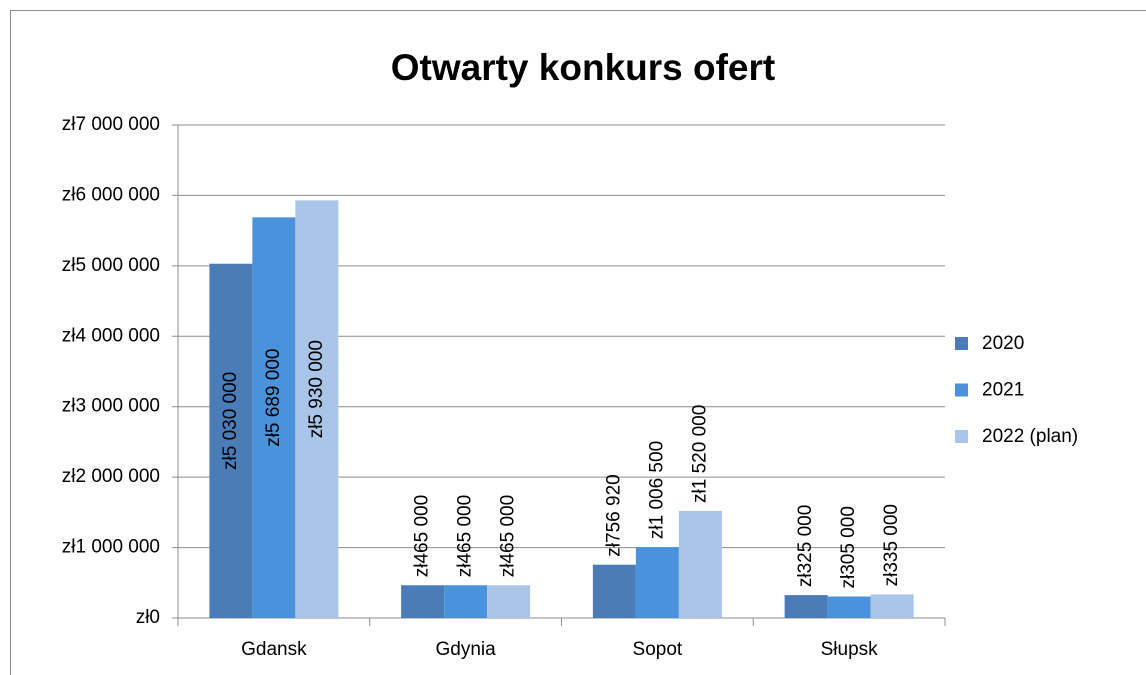 This screenshot has height=675, width=1146. Describe the element at coordinates (111, 406) in the screenshot. I see `y-tick-label: zł3 000 000` at that location.